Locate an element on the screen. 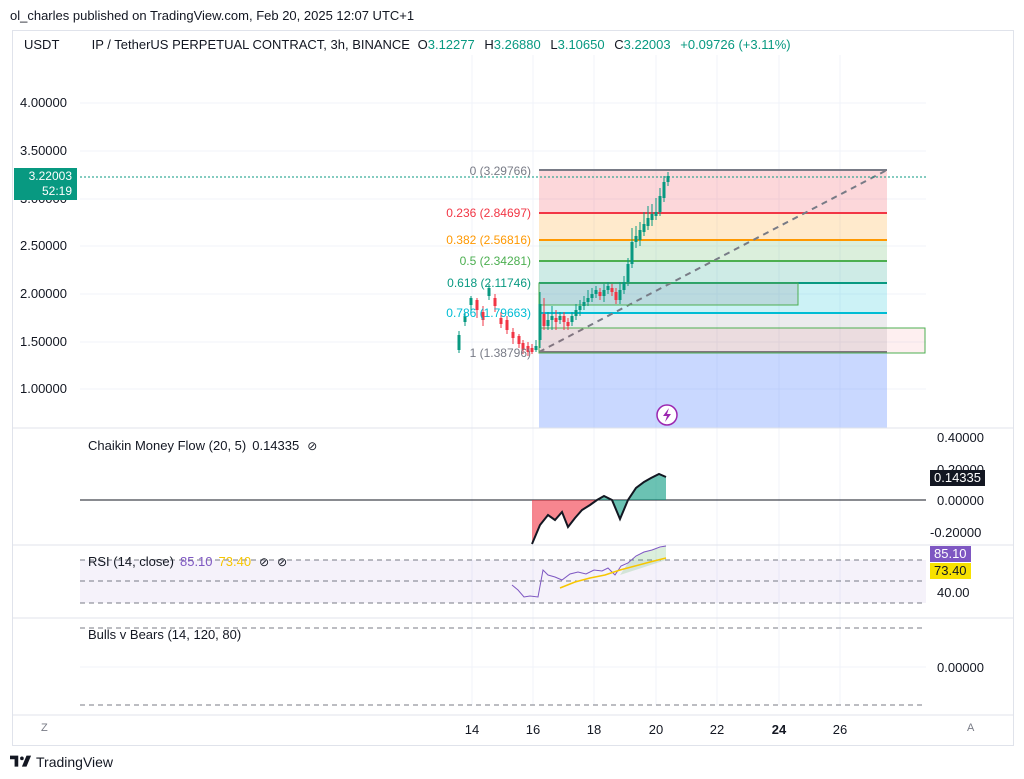 The height and width of the screenshot is (779, 1024). time-axis-label-month: 24 is located at coordinates (779, 729).